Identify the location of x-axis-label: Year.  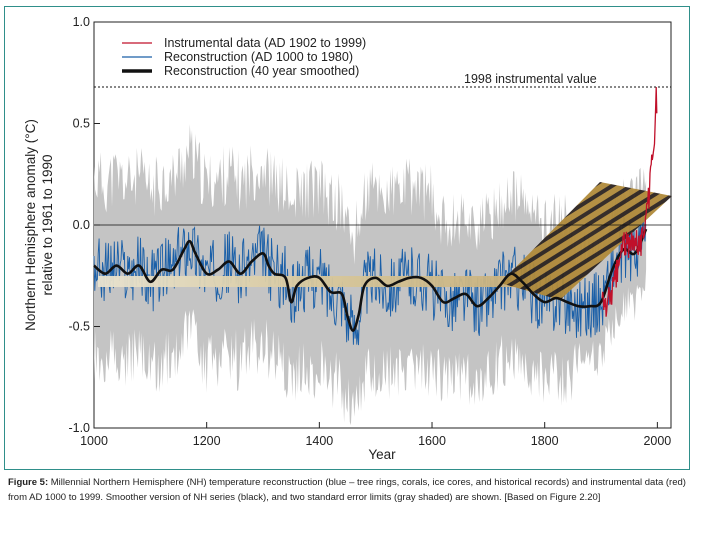
(382, 454).